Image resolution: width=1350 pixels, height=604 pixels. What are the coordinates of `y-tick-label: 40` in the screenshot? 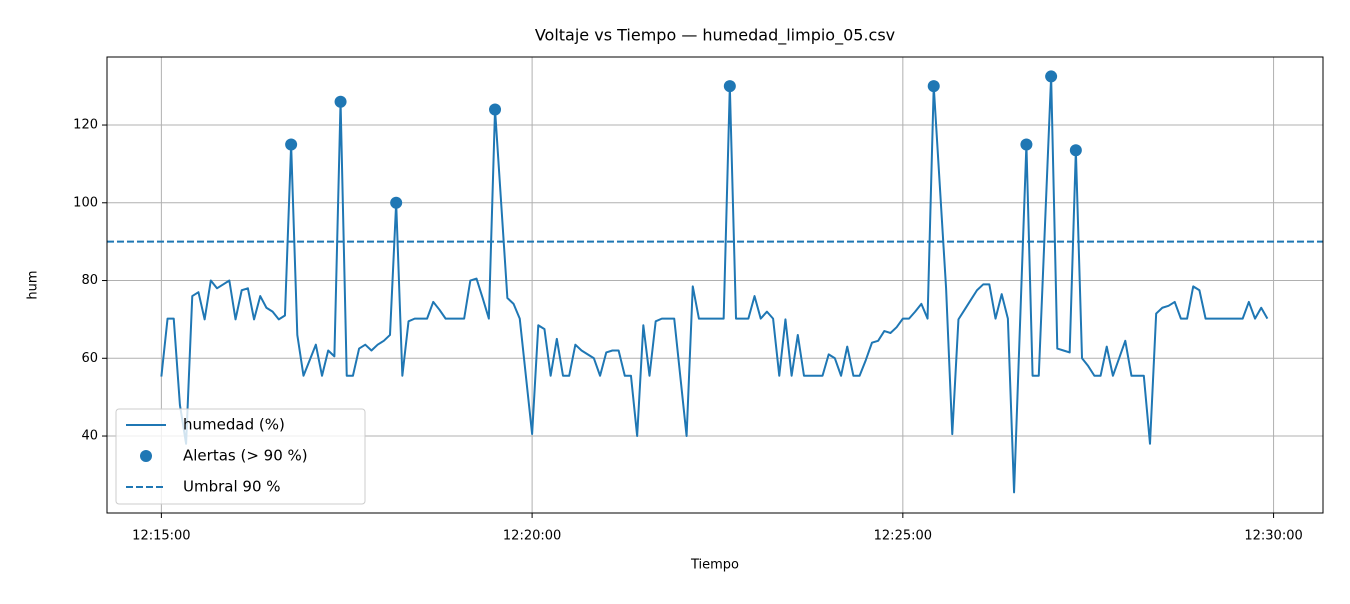 It's located at (89, 436).